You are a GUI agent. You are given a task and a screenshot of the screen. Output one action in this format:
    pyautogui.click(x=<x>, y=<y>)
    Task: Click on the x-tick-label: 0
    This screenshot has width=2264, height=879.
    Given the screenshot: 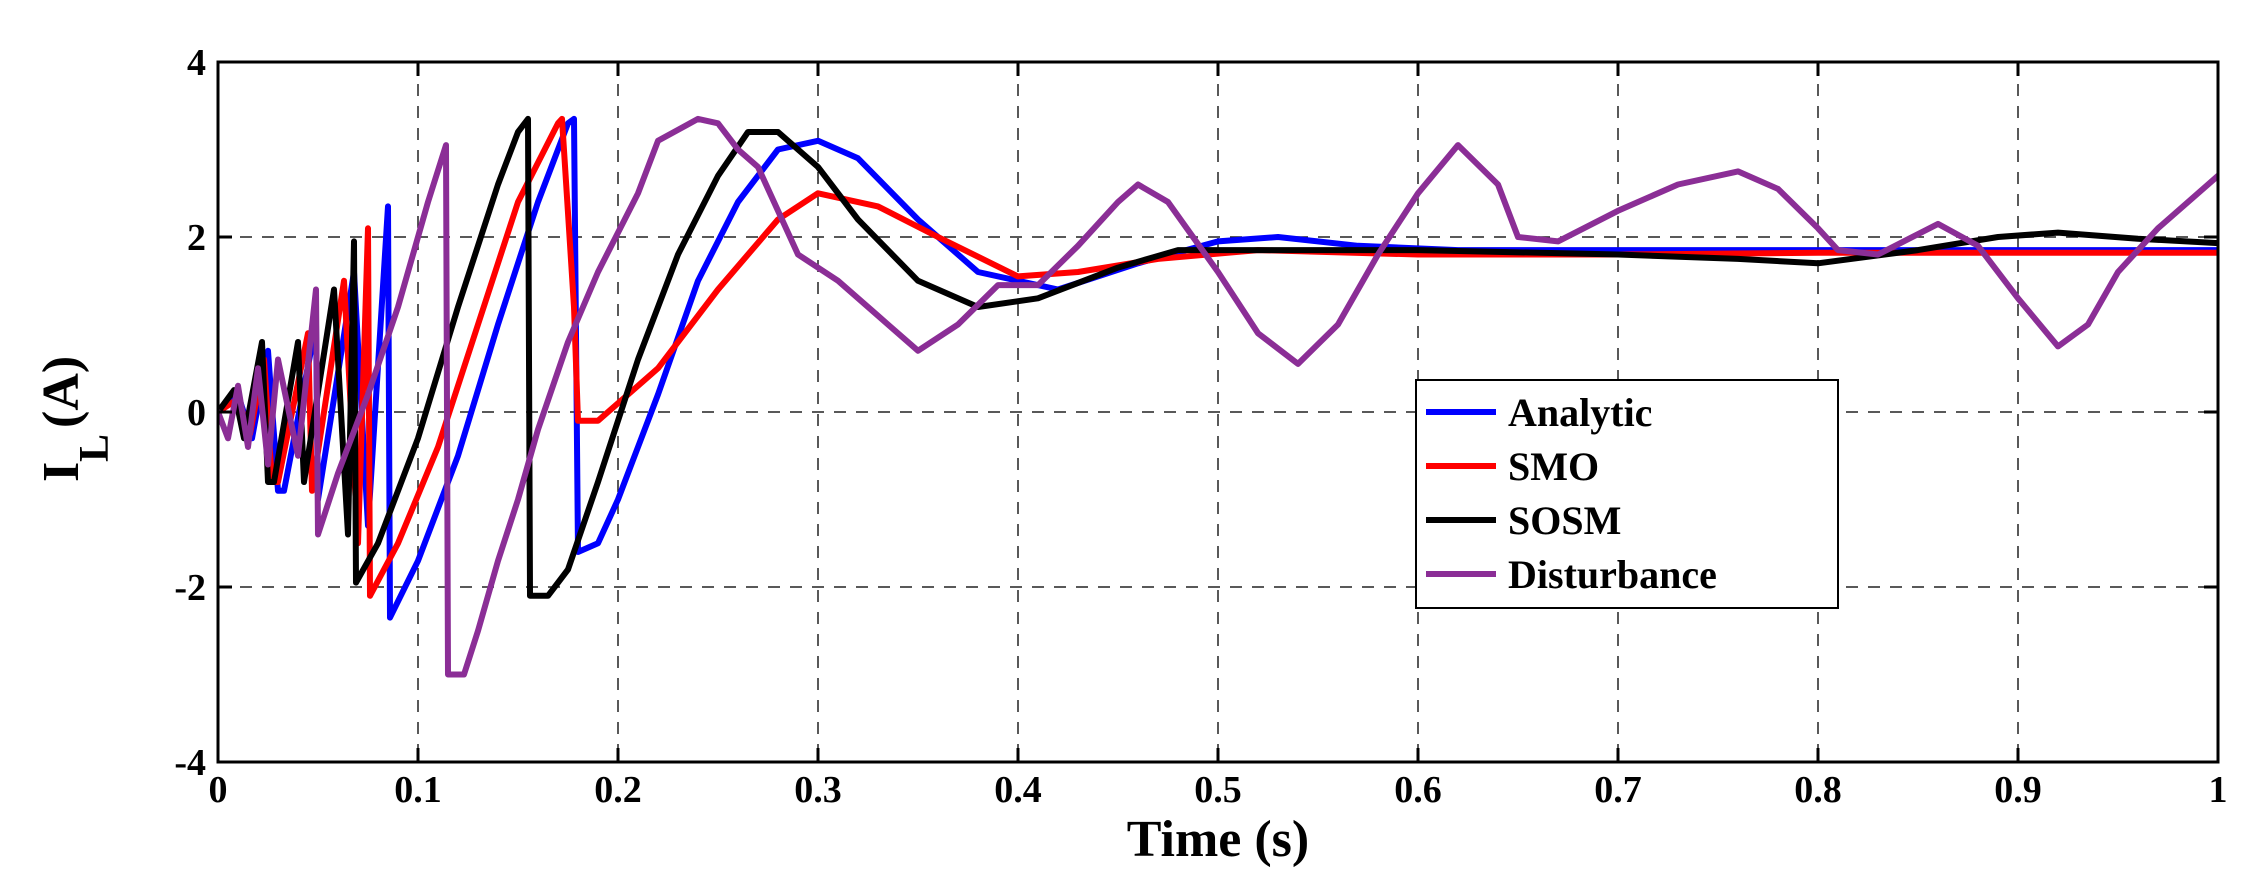 What is the action you would take?
    pyautogui.click(x=218, y=790)
    